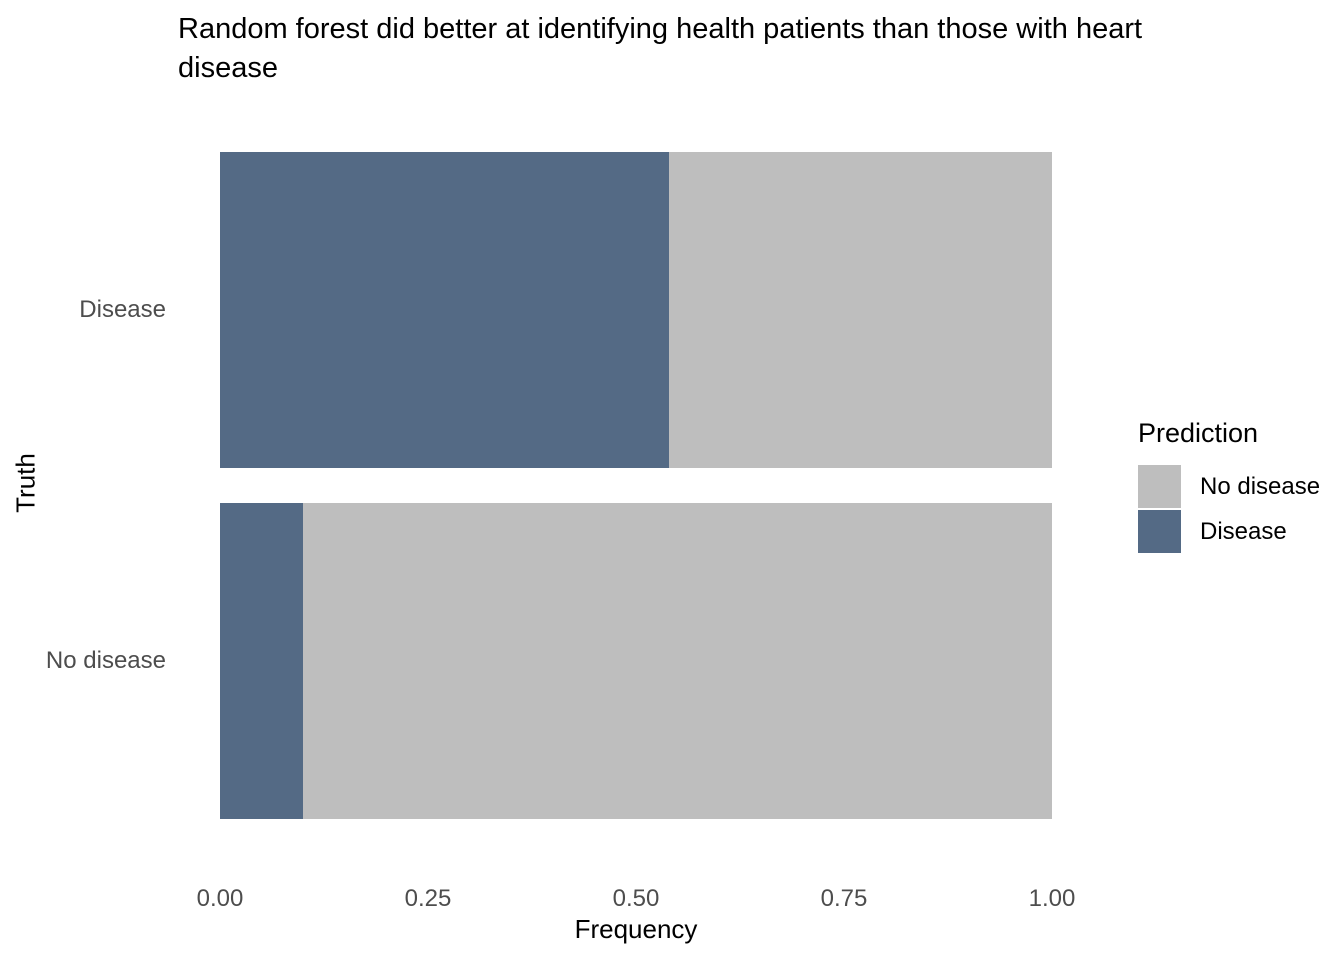 This screenshot has width=1344, height=960. I want to click on x-tick-label-0.75: 0.75, so click(844, 898).